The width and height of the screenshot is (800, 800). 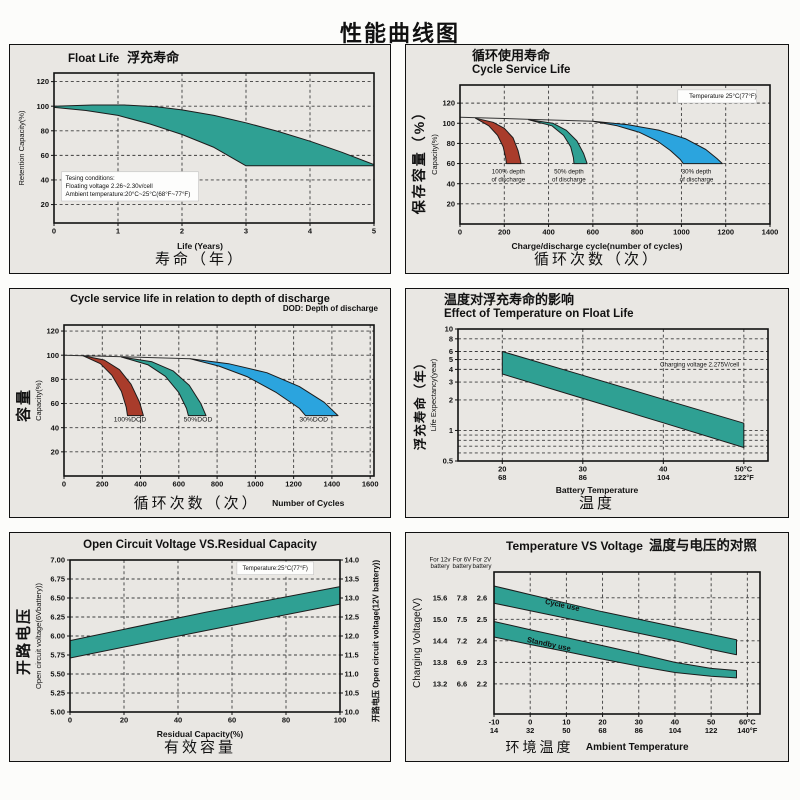 I want to click on svg-text: 120, so click(x=448, y=103).